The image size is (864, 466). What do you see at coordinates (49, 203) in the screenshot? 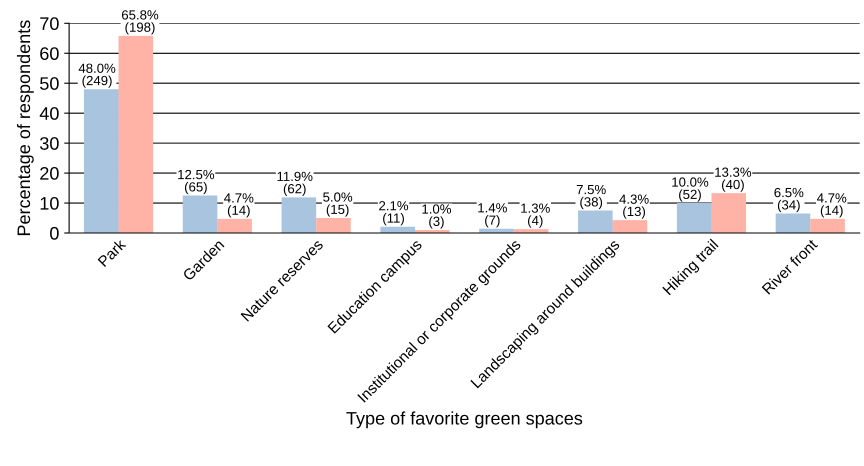
I see `y-tick-label: 10` at bounding box center [49, 203].